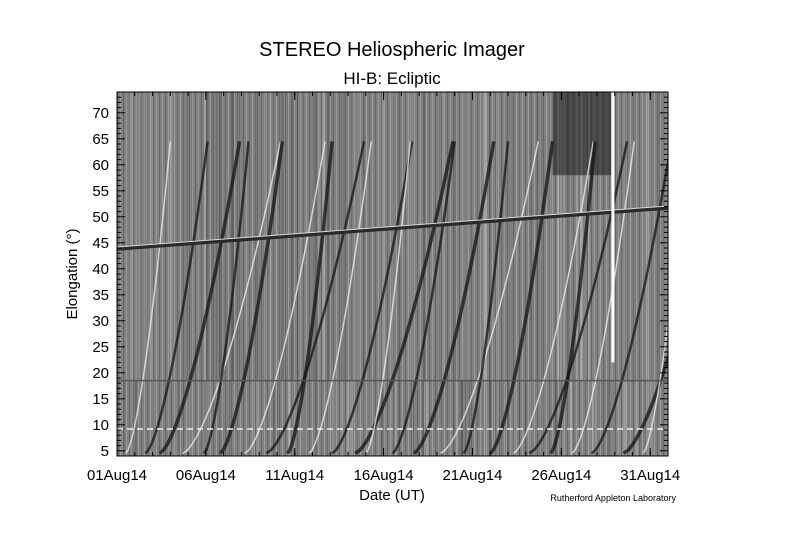 The width and height of the screenshot is (785, 538). What do you see at coordinates (472, 475) in the screenshot?
I see `x-tick-label: 21Aug14` at bounding box center [472, 475].